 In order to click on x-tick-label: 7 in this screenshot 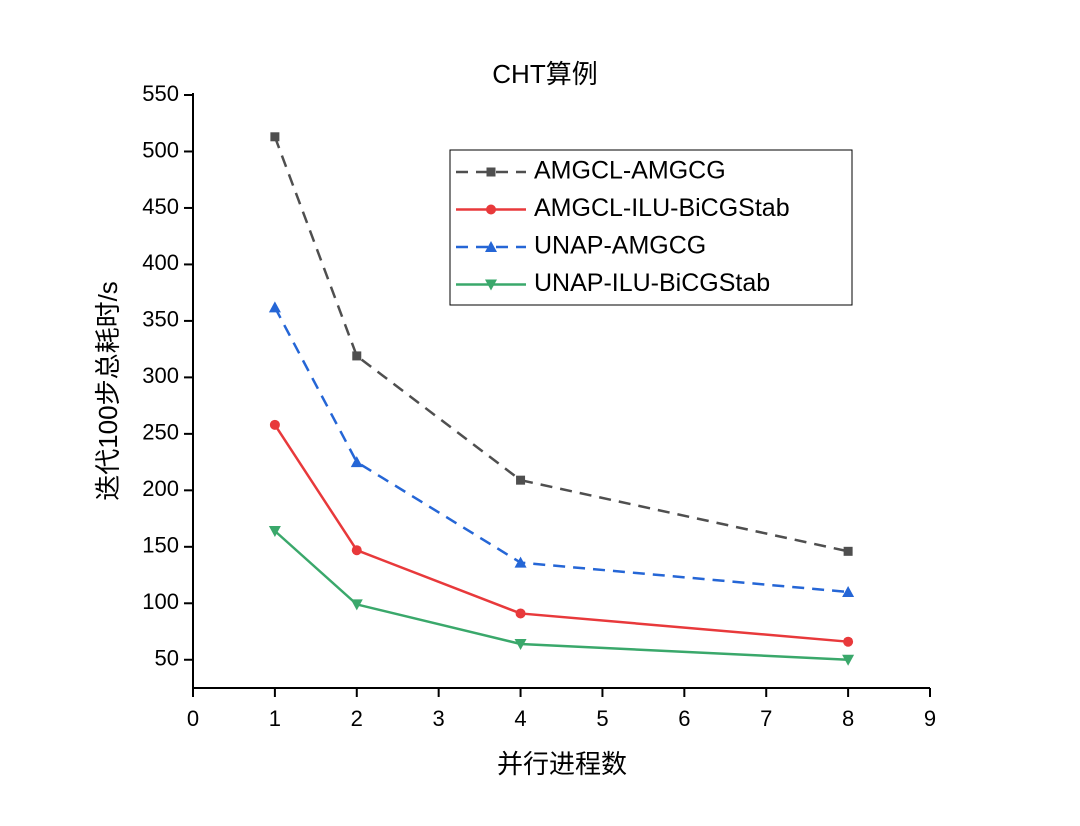, I will do `click(766, 718)`.